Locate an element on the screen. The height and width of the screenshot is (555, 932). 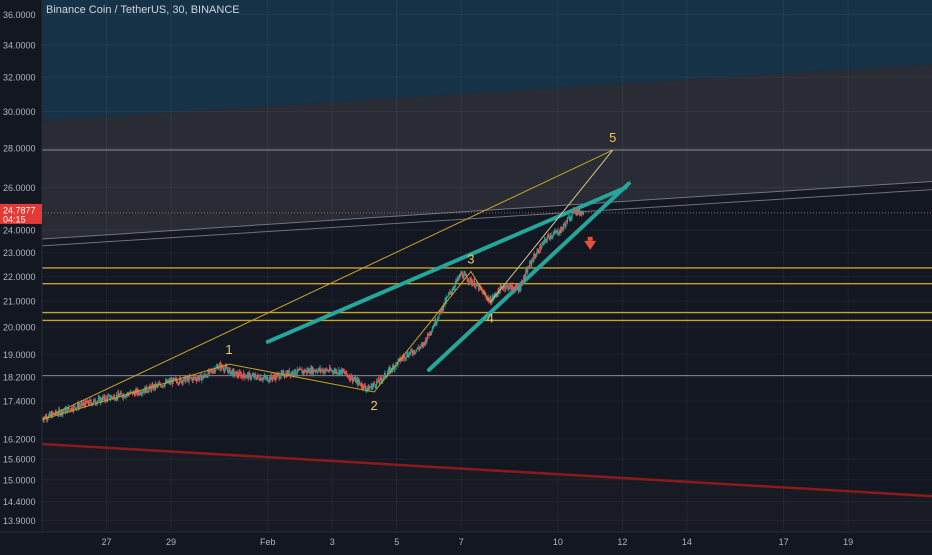
price-axis-panel is located at coordinates (21, 275).